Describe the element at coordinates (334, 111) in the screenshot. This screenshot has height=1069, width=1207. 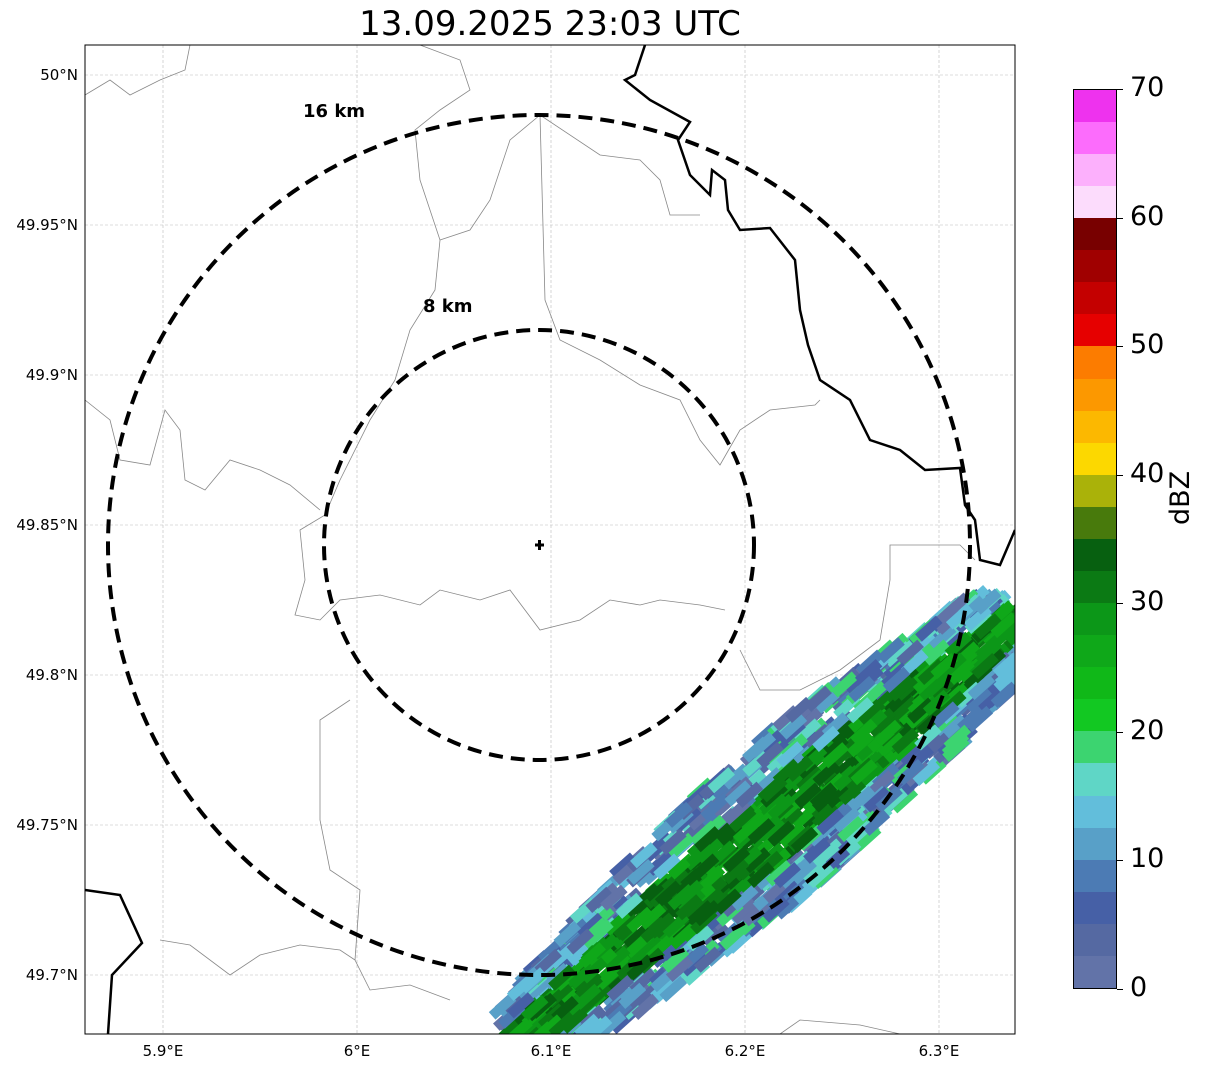
I see `range-ring-label-16km: 16 km` at that location.